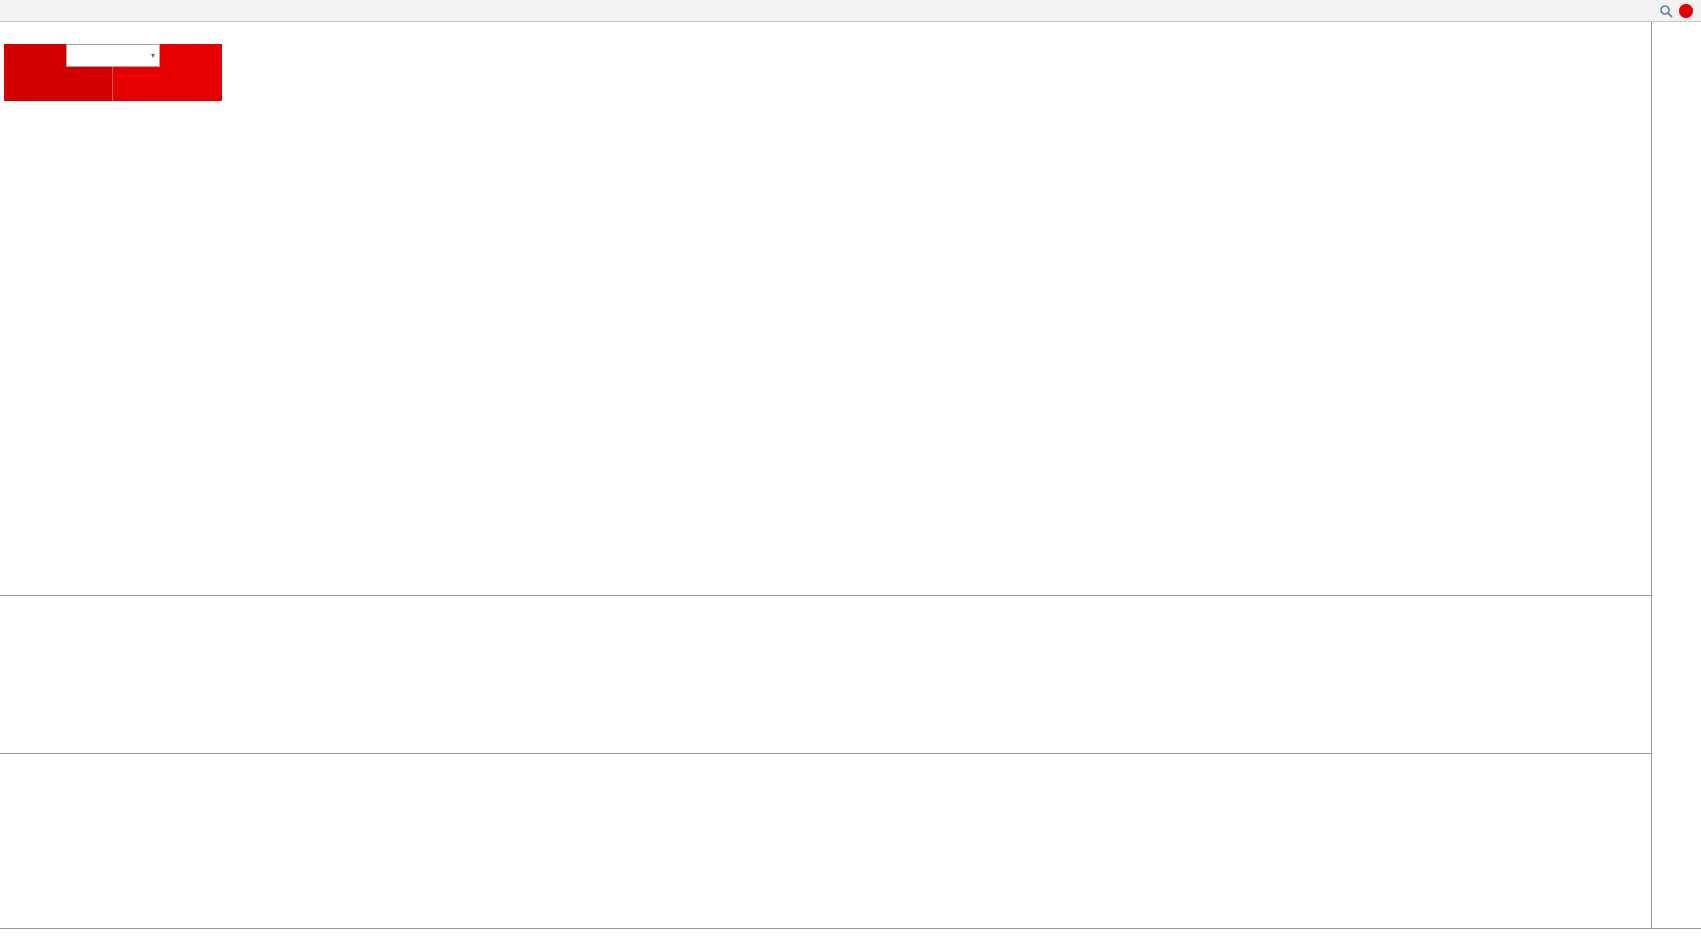  I want to click on price-axis, so click(1676, 464).